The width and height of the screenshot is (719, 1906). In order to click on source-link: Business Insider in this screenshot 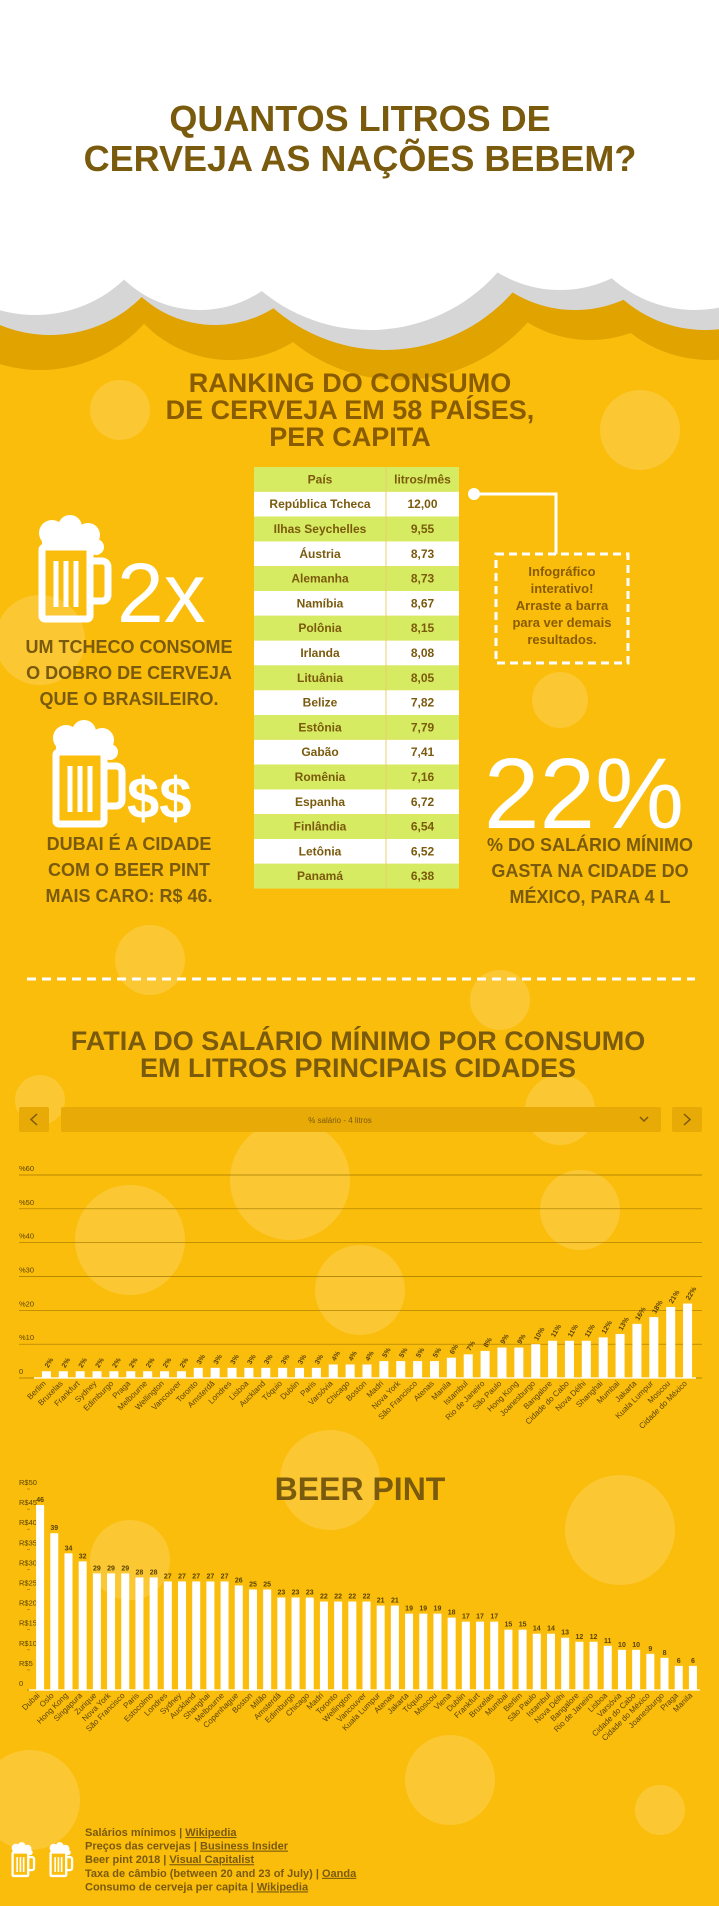, I will do `click(244, 1847)`.